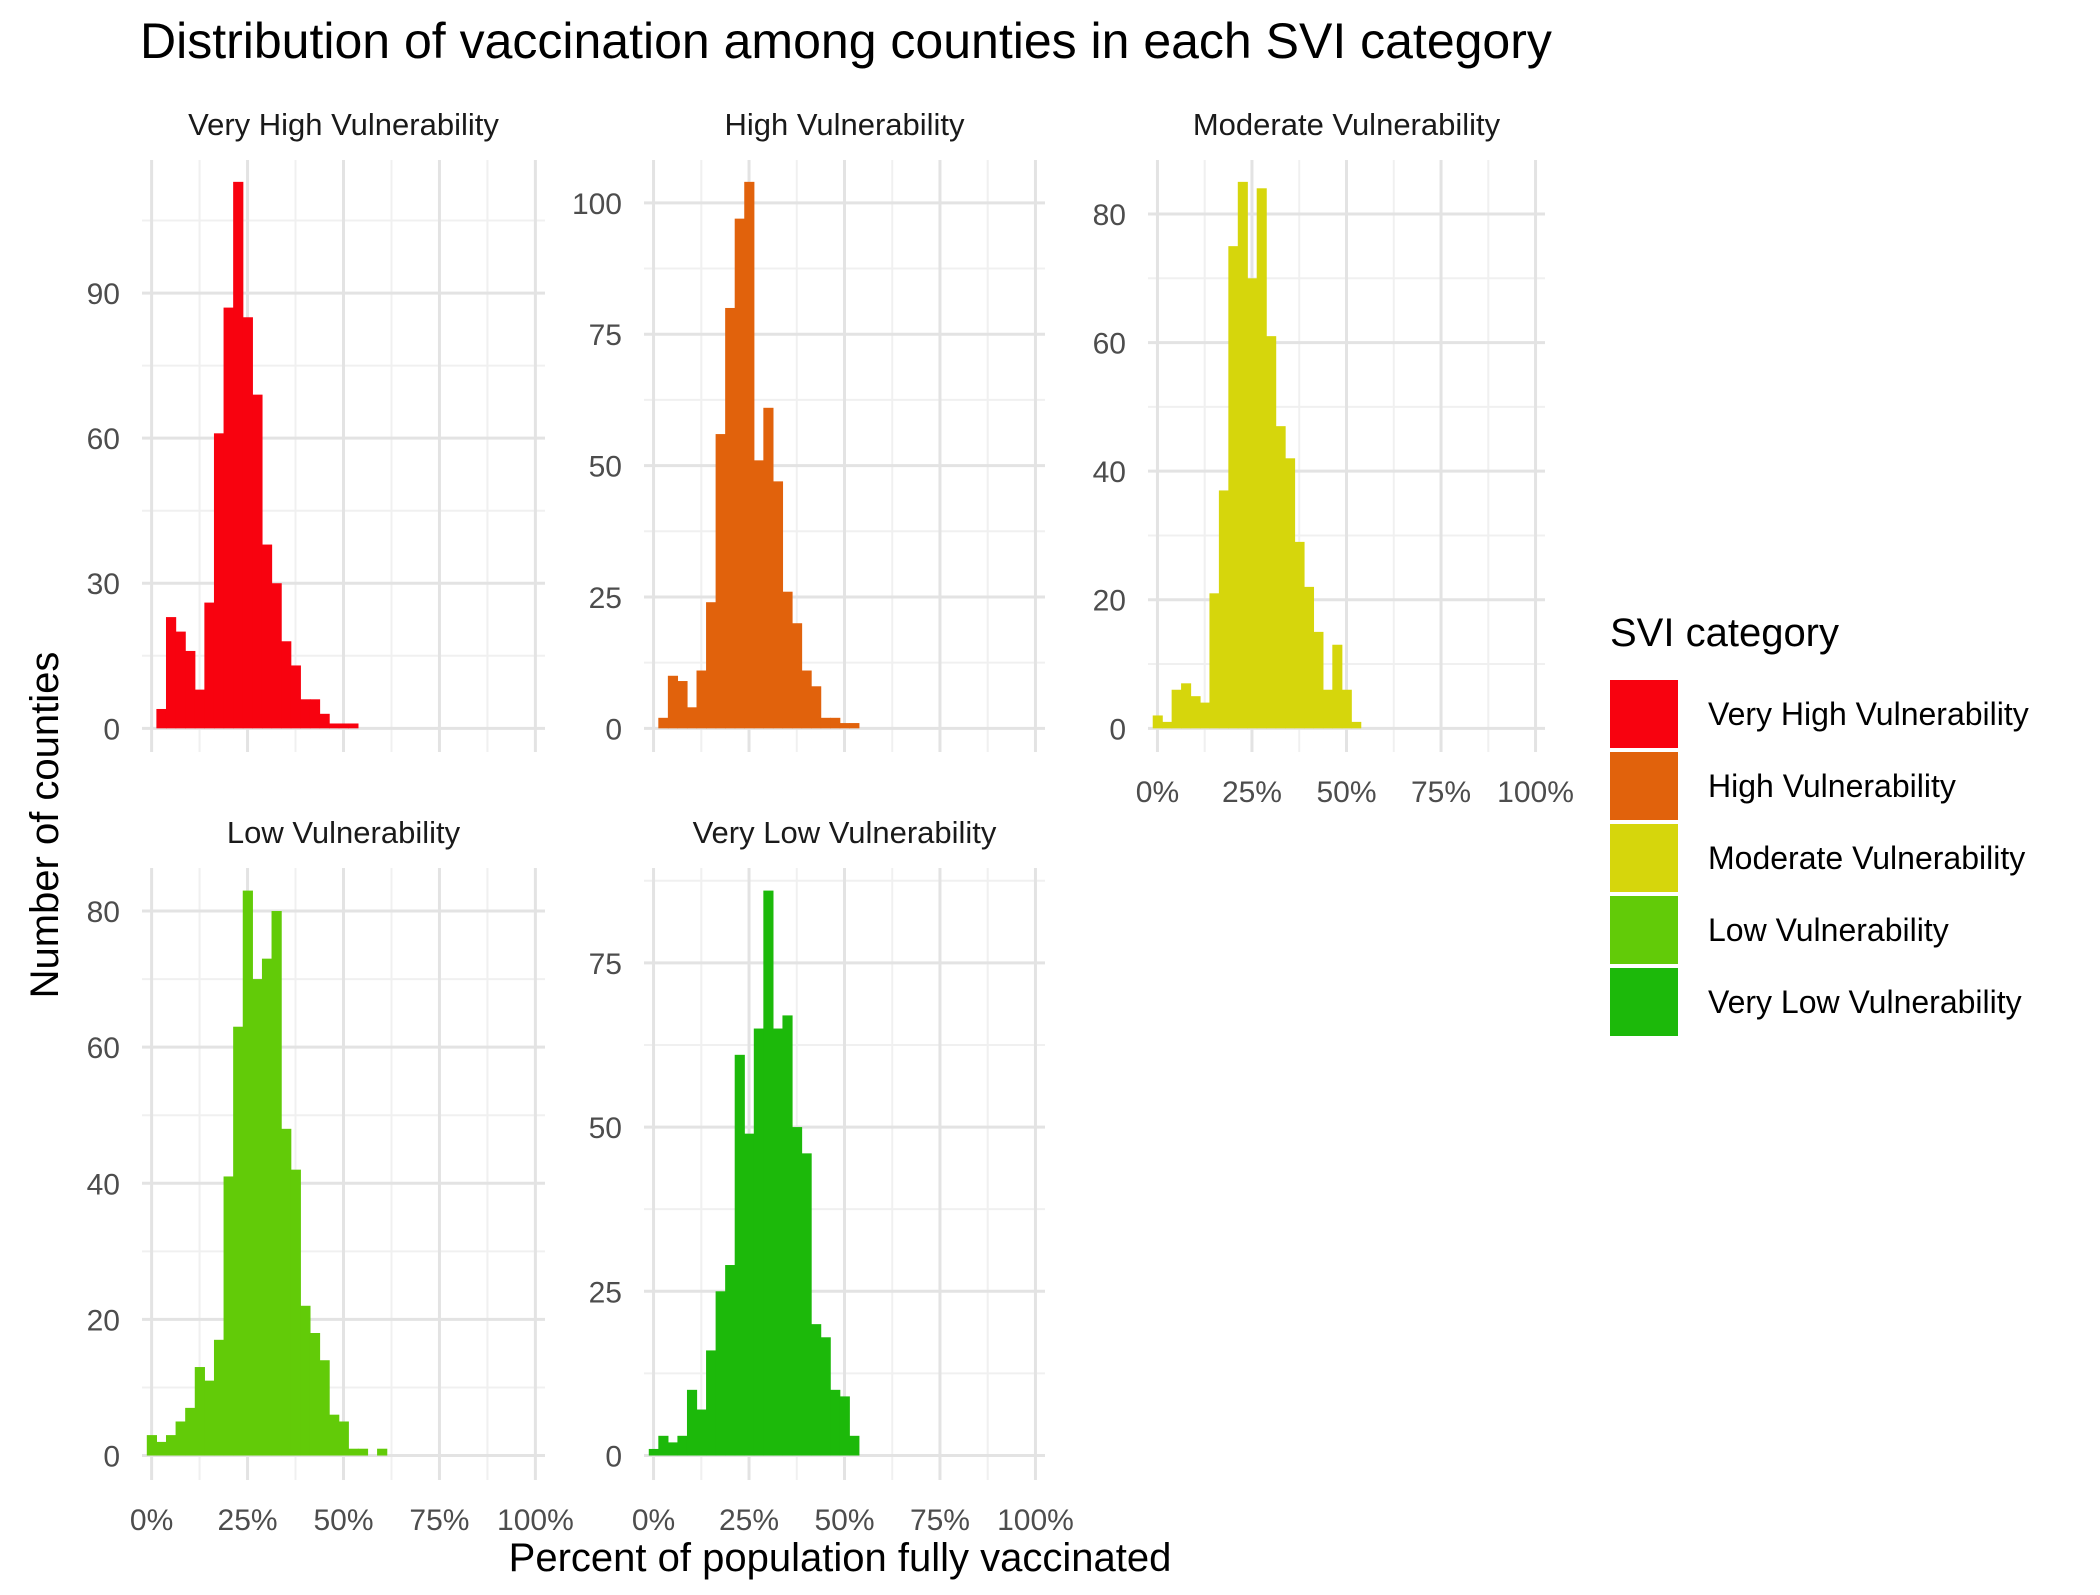 The height and width of the screenshot is (1595, 2100). I want to click on y-tick-label: 75, so click(605, 335).